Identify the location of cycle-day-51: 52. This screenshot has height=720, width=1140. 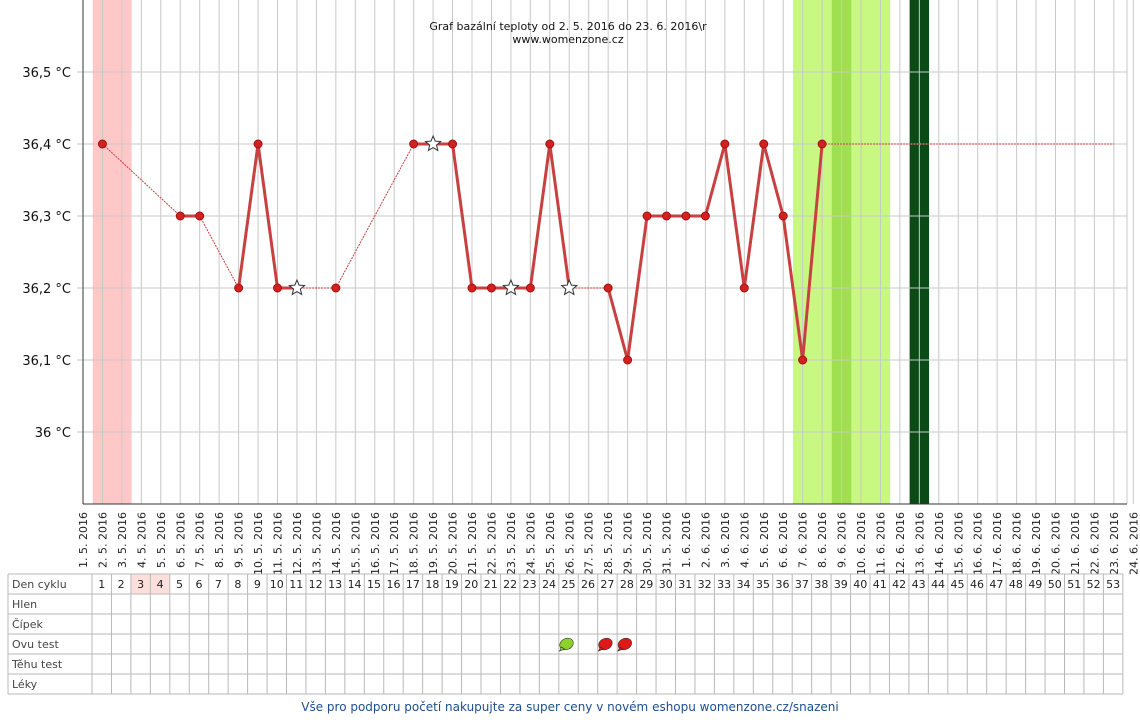
(1094, 584).